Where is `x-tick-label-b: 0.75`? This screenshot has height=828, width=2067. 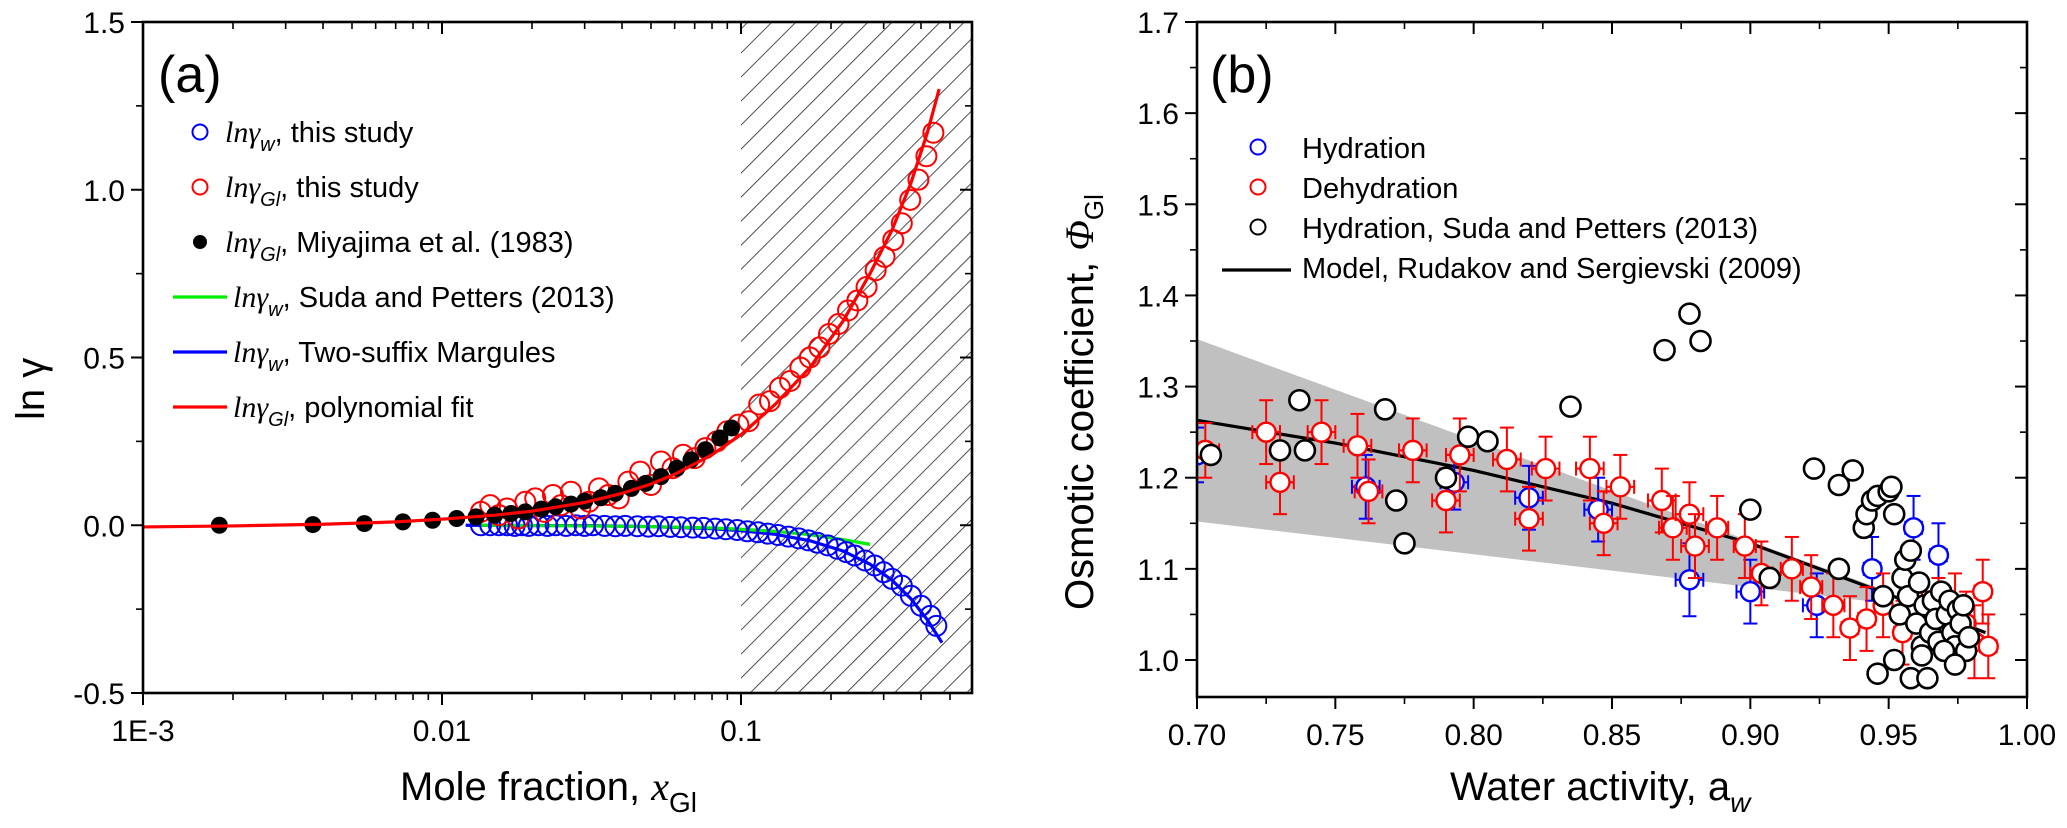 x-tick-label-b: 0.75 is located at coordinates (1335, 735).